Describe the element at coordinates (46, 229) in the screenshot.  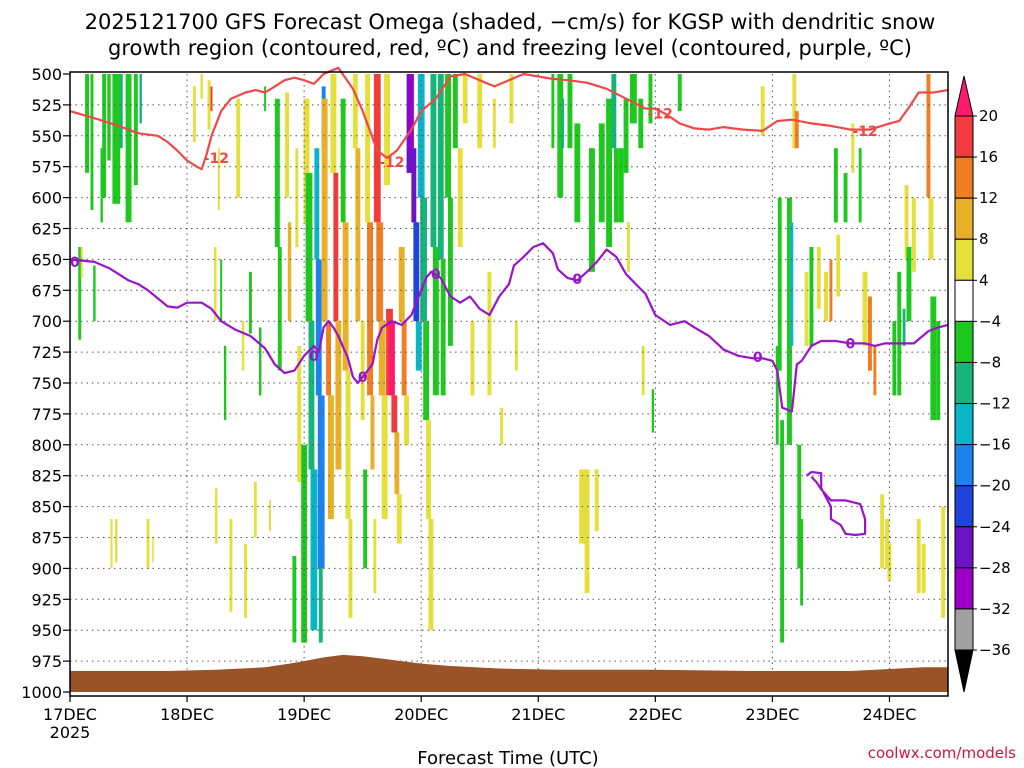
I see `y-tick-label: 625` at that location.